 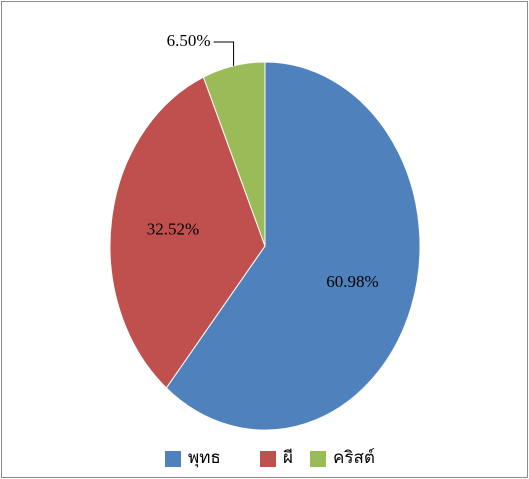 I want to click on data-label: 32.52%, so click(x=173, y=228).